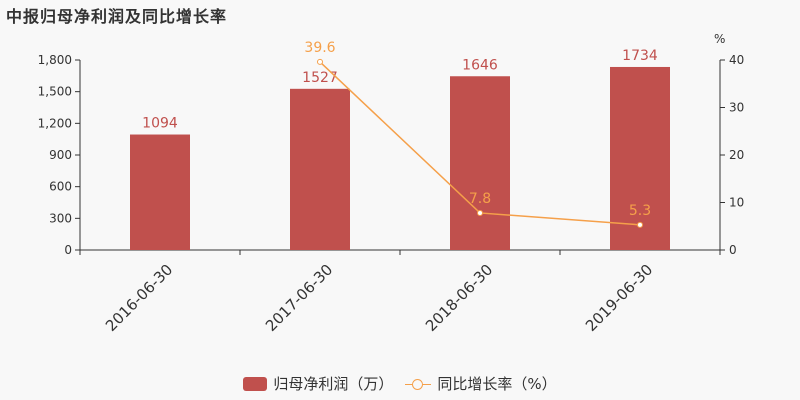 Image resolution: width=800 pixels, height=400 pixels. Describe the element at coordinates (299, 298) in the screenshot. I see `x-tick-label: 2017-06-30` at that location.